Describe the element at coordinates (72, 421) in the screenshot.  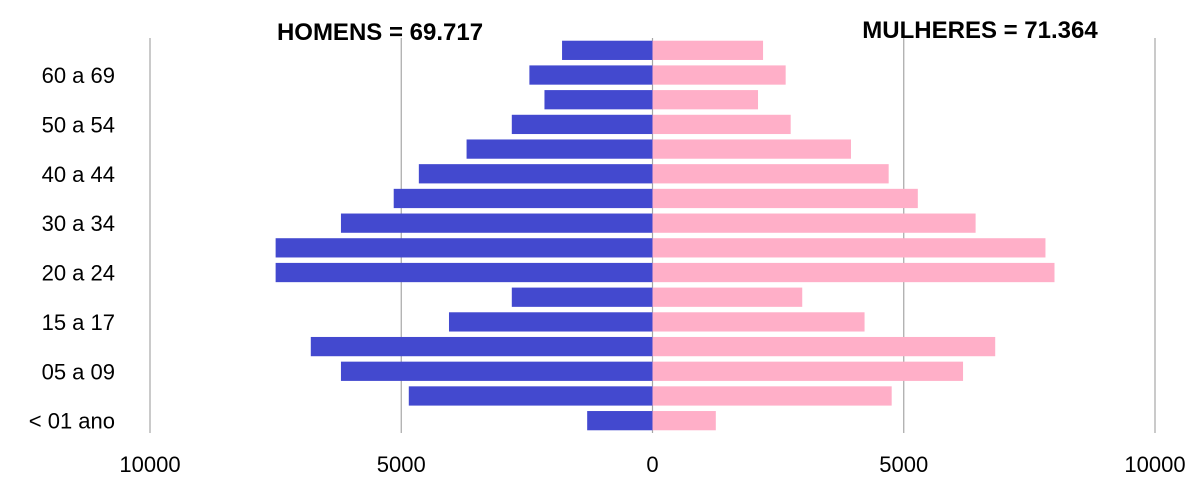
I see `y-tick-label-7: < 01 ano` at that location.